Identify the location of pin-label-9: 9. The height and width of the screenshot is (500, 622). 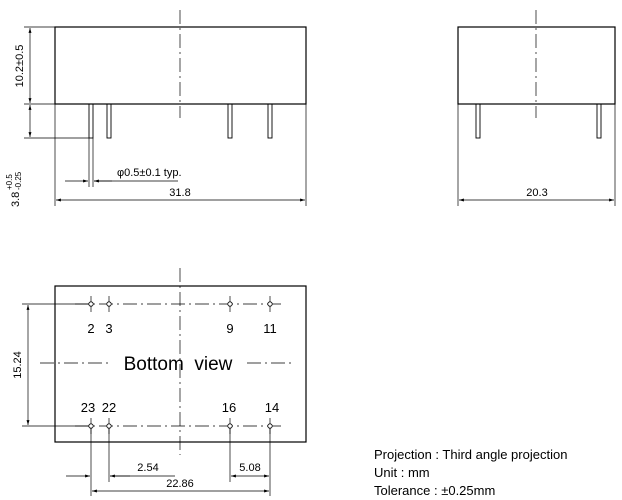
(229, 328).